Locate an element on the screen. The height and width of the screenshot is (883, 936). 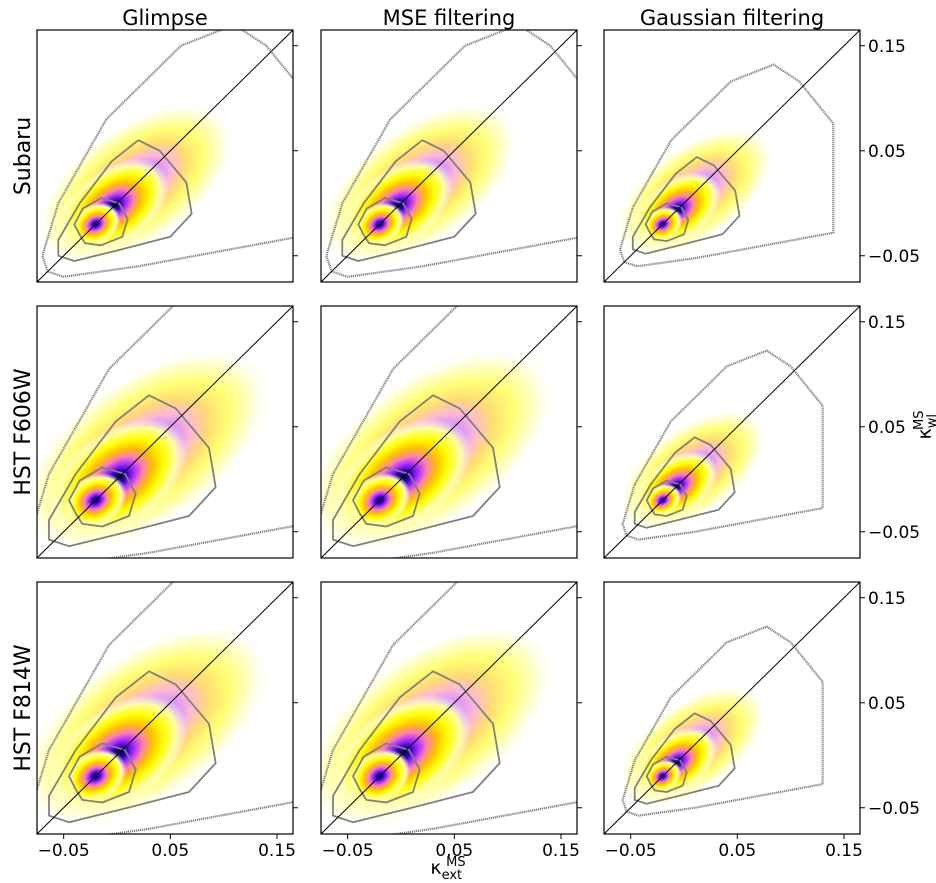
panel-hst-f814w-glimpse: −0.05 0.05 0.15 is located at coordinates (167, 721).